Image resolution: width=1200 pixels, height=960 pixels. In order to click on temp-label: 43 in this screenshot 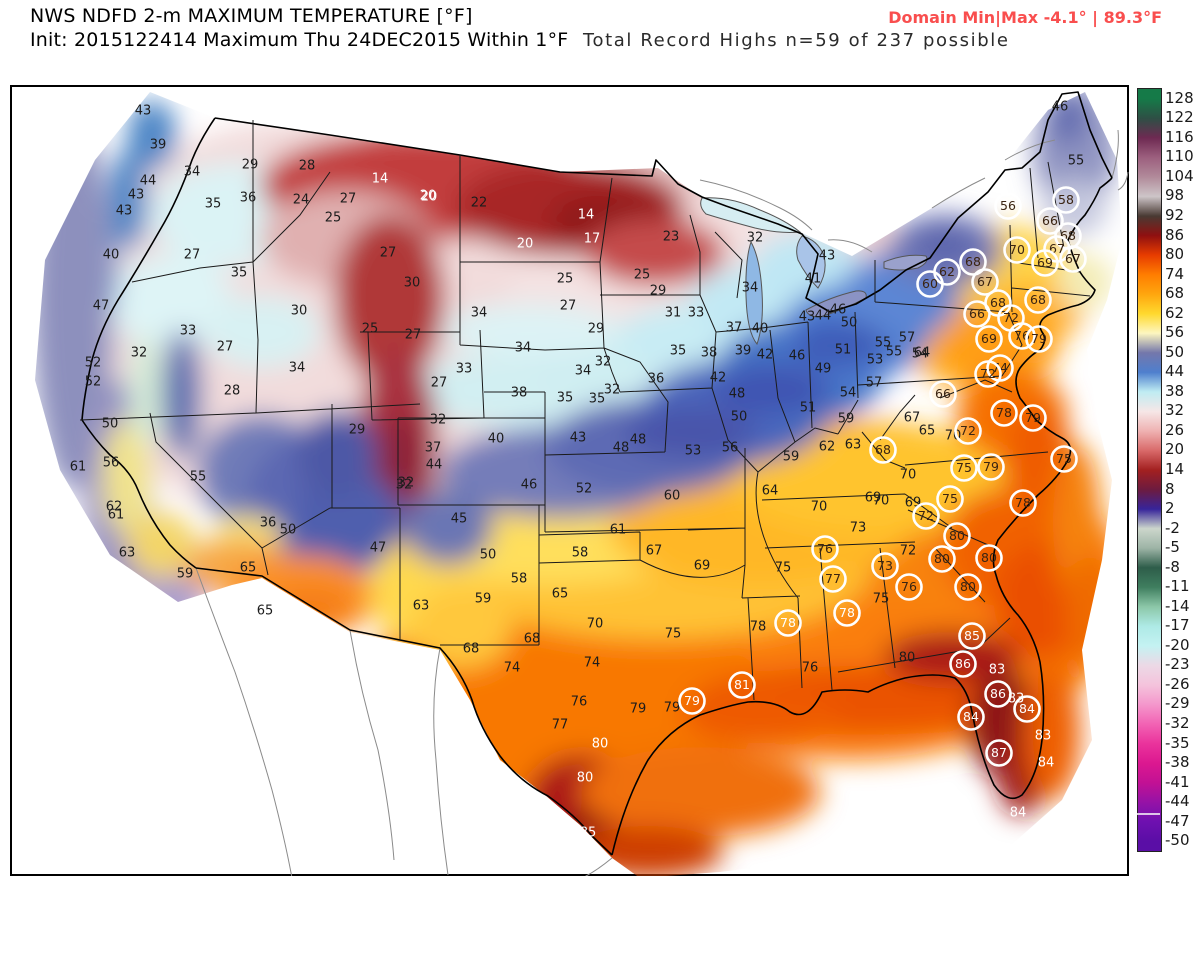, I will do `click(136, 195)`.